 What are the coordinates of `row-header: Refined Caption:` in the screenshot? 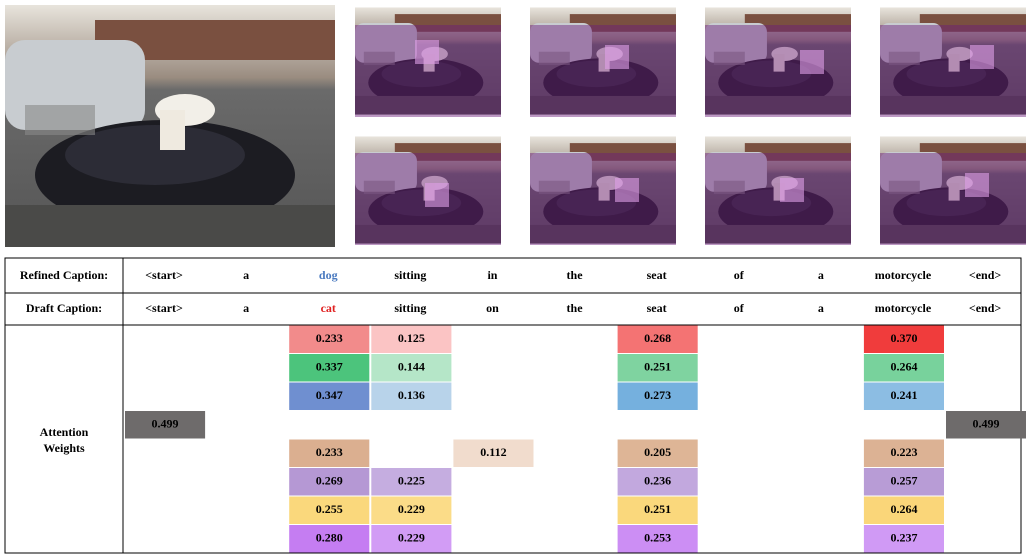 It's located at (64, 275).